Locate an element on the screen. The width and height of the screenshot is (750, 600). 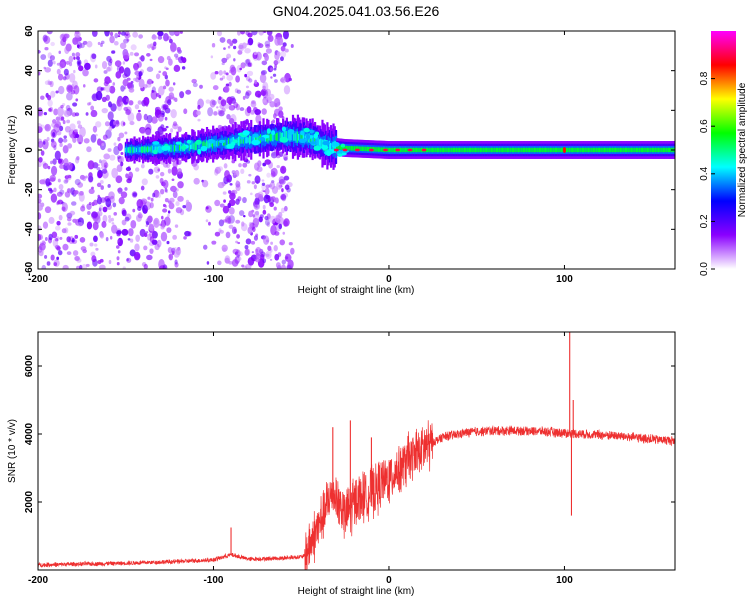
figure-title: GN04.2025.041.03.56.E26 is located at coordinates (356, 11).